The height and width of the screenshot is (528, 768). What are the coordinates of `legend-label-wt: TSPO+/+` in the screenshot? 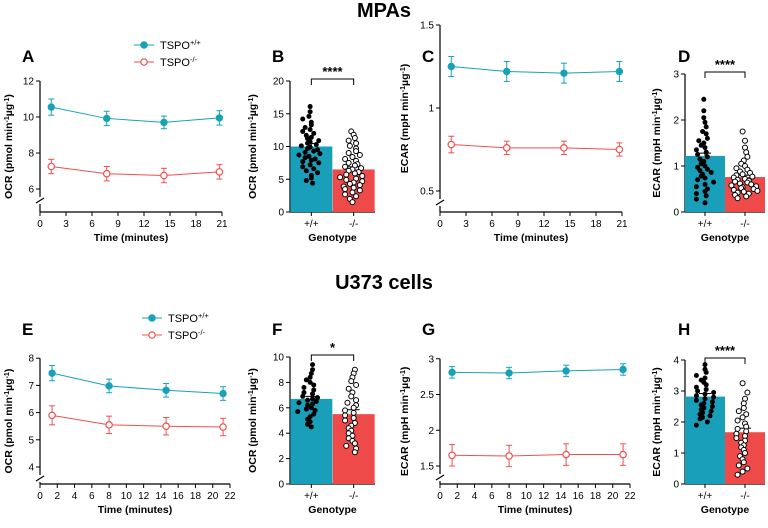 It's located at (188, 318).